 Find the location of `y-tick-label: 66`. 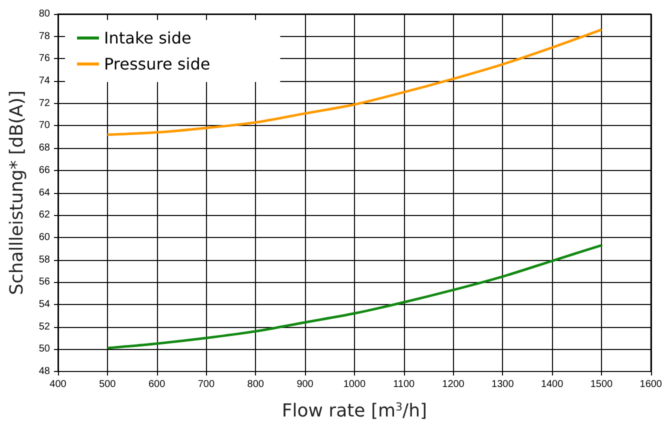

y-tick-label: 66 is located at coordinates (44, 170).